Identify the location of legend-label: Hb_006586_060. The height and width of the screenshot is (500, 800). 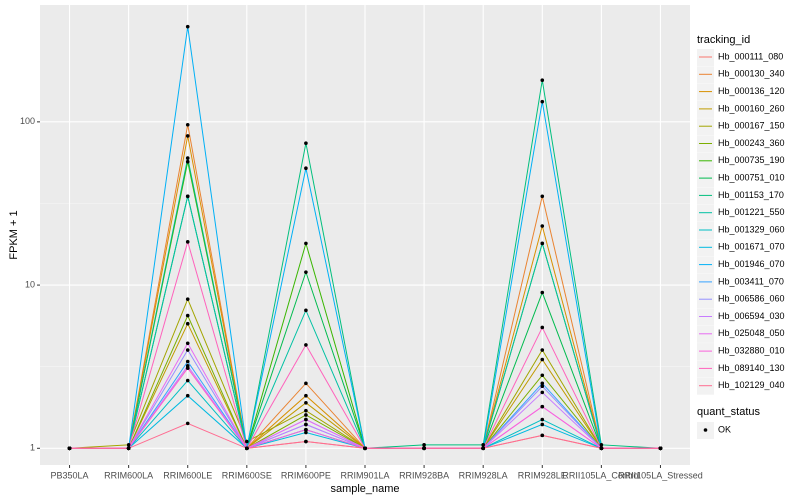
(751, 299).